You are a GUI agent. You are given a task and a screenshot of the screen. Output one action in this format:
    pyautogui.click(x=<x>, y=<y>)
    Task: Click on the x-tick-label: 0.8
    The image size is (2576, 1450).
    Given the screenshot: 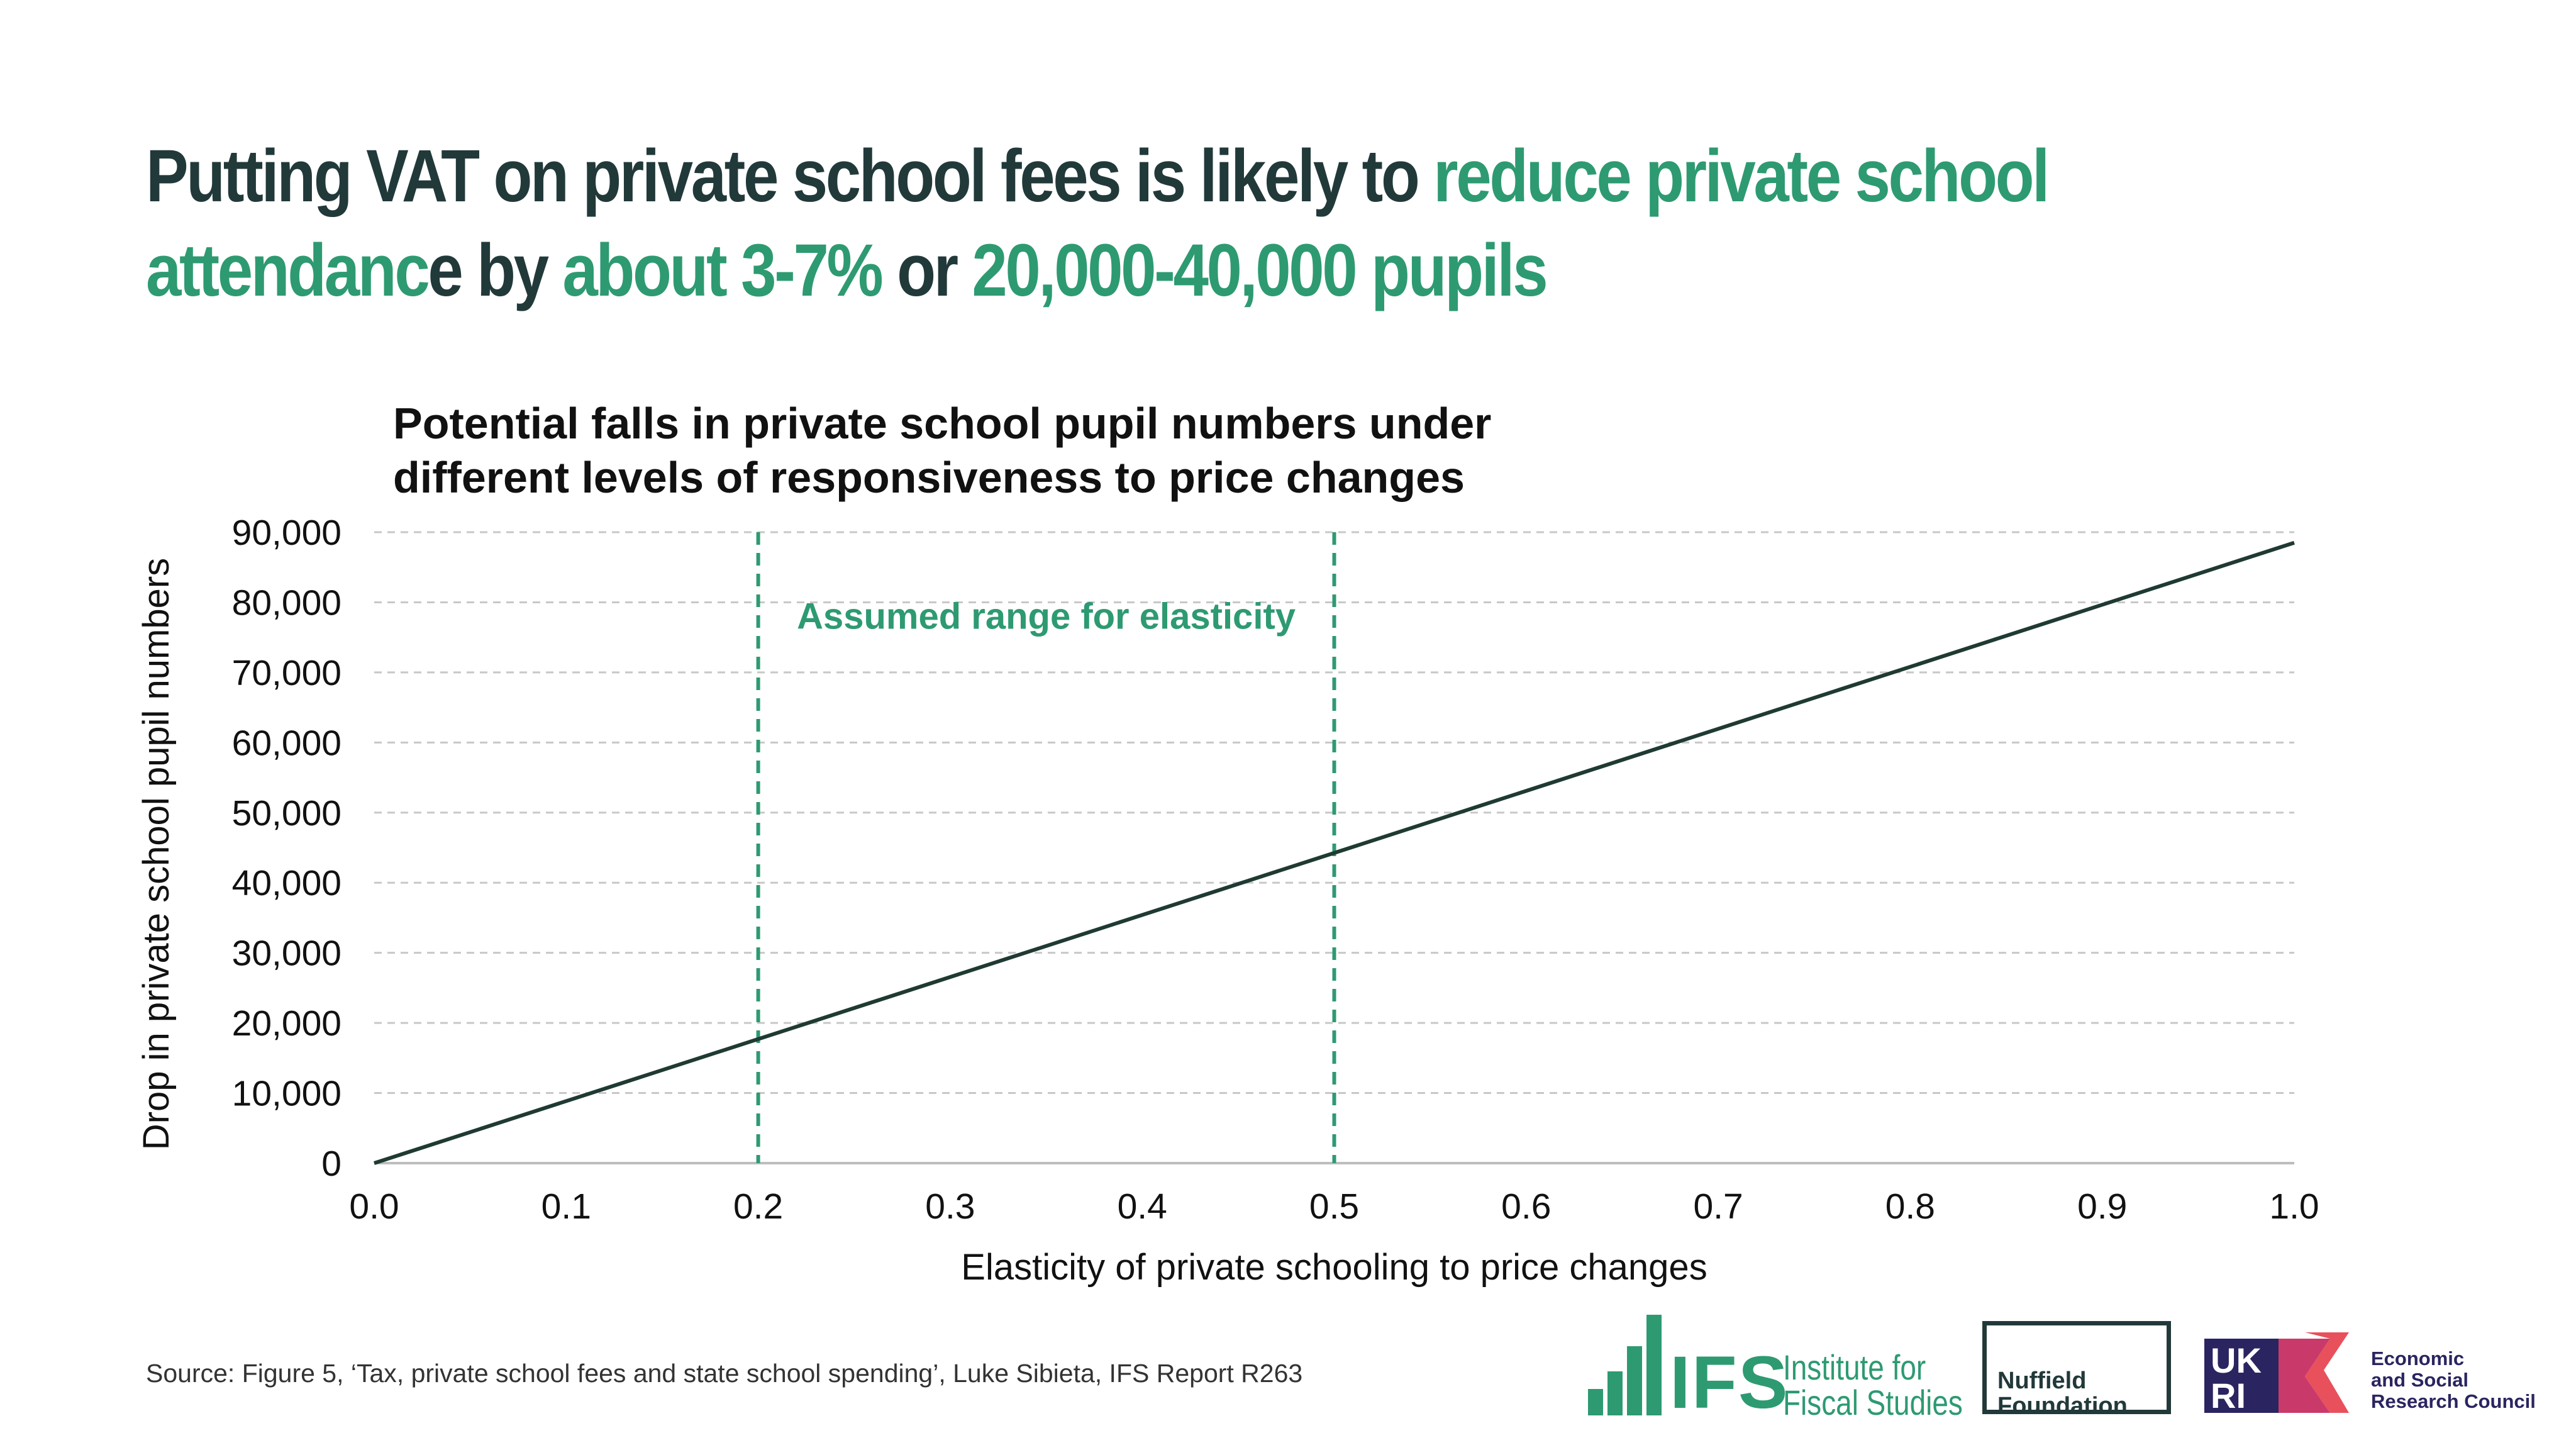 What is the action you would take?
    pyautogui.click(x=1910, y=1206)
    